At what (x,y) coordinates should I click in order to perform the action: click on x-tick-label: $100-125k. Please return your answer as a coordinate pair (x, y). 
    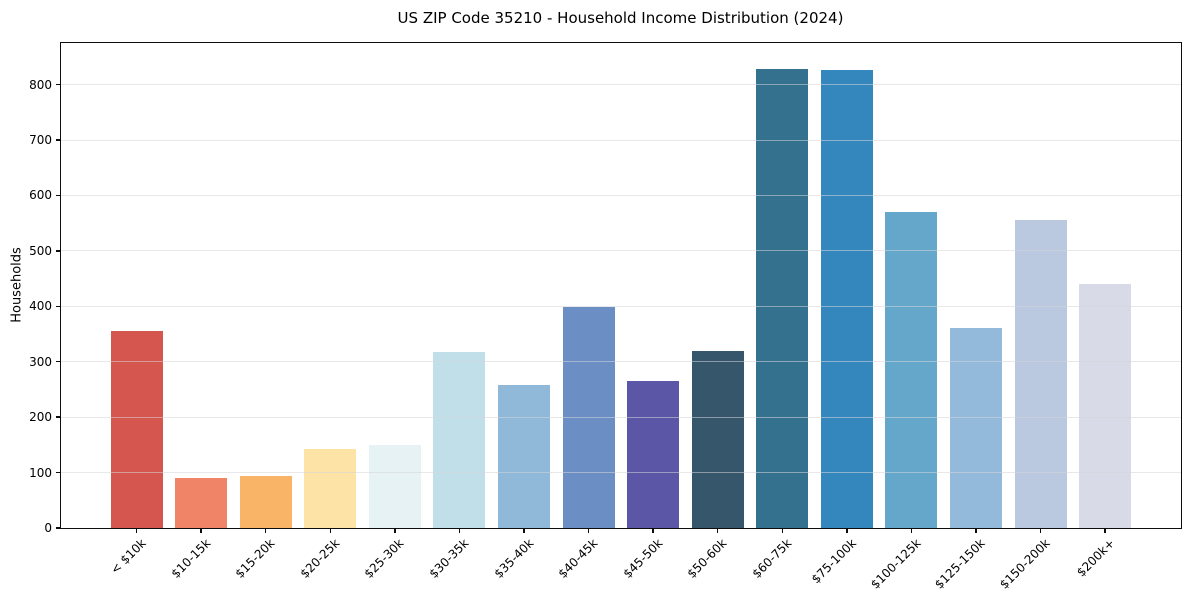
    Looking at the image, I should click on (895, 563).